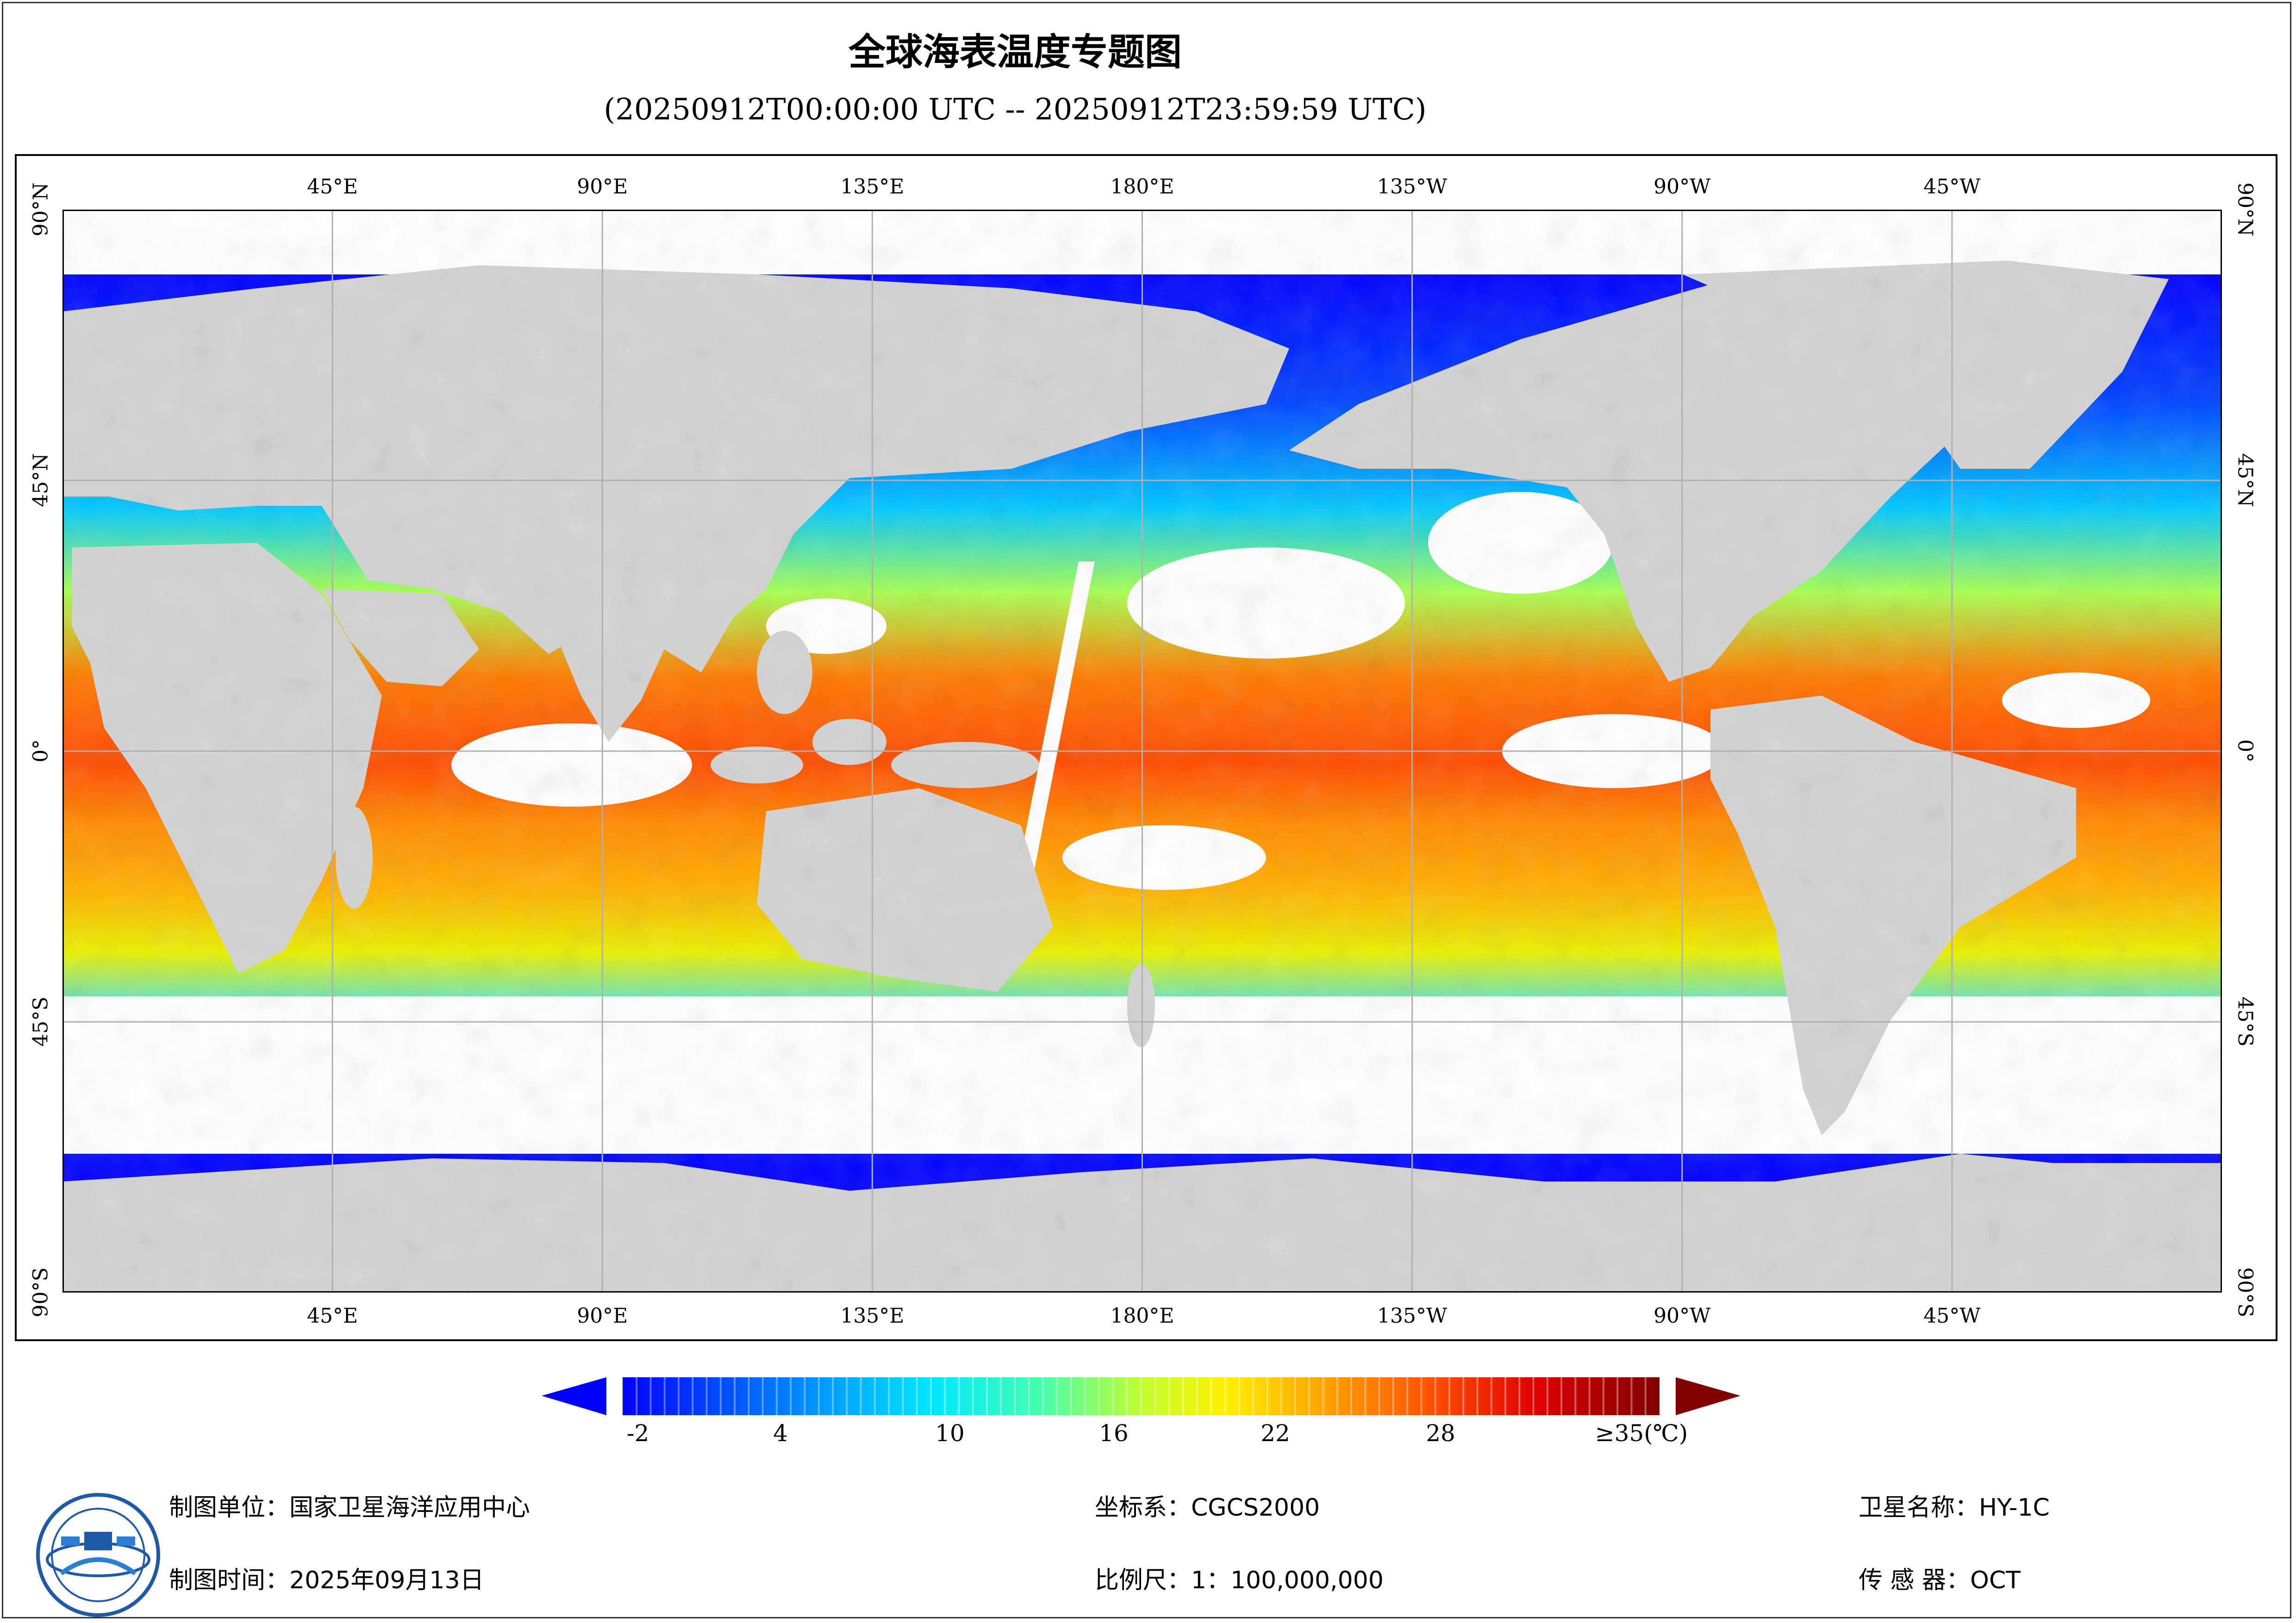 This screenshot has height=1623, width=2296. I want to click on colorbar-segments, so click(1141, 1396).